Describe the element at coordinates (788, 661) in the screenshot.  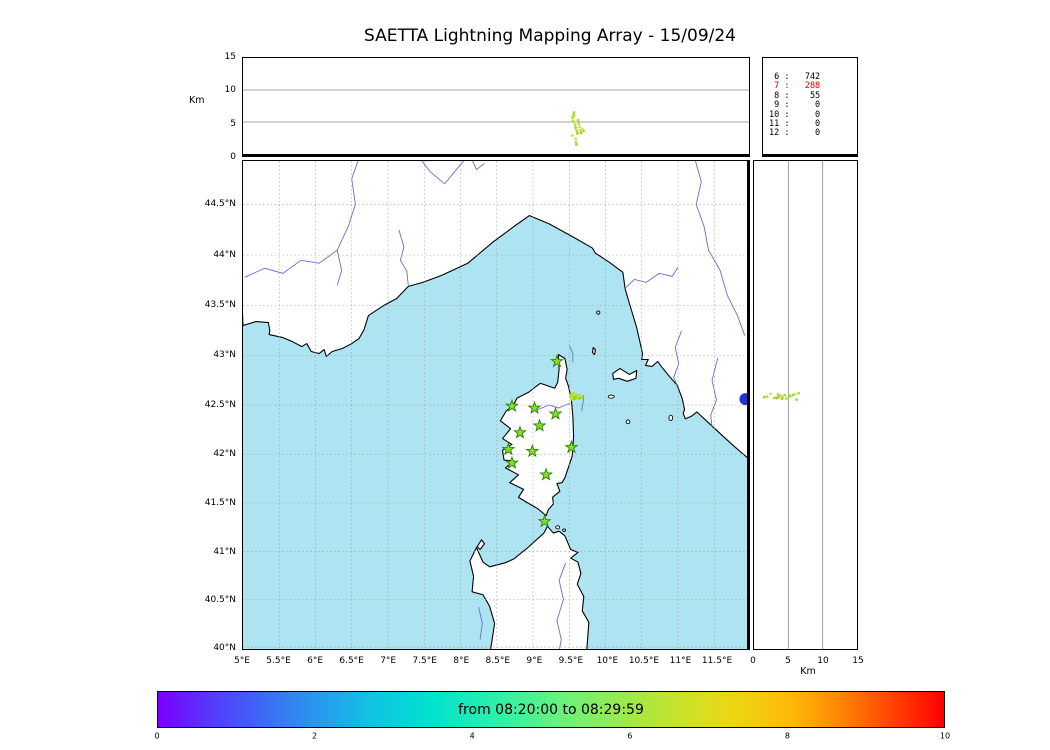
I see `right-panel-xtick: 5` at that location.